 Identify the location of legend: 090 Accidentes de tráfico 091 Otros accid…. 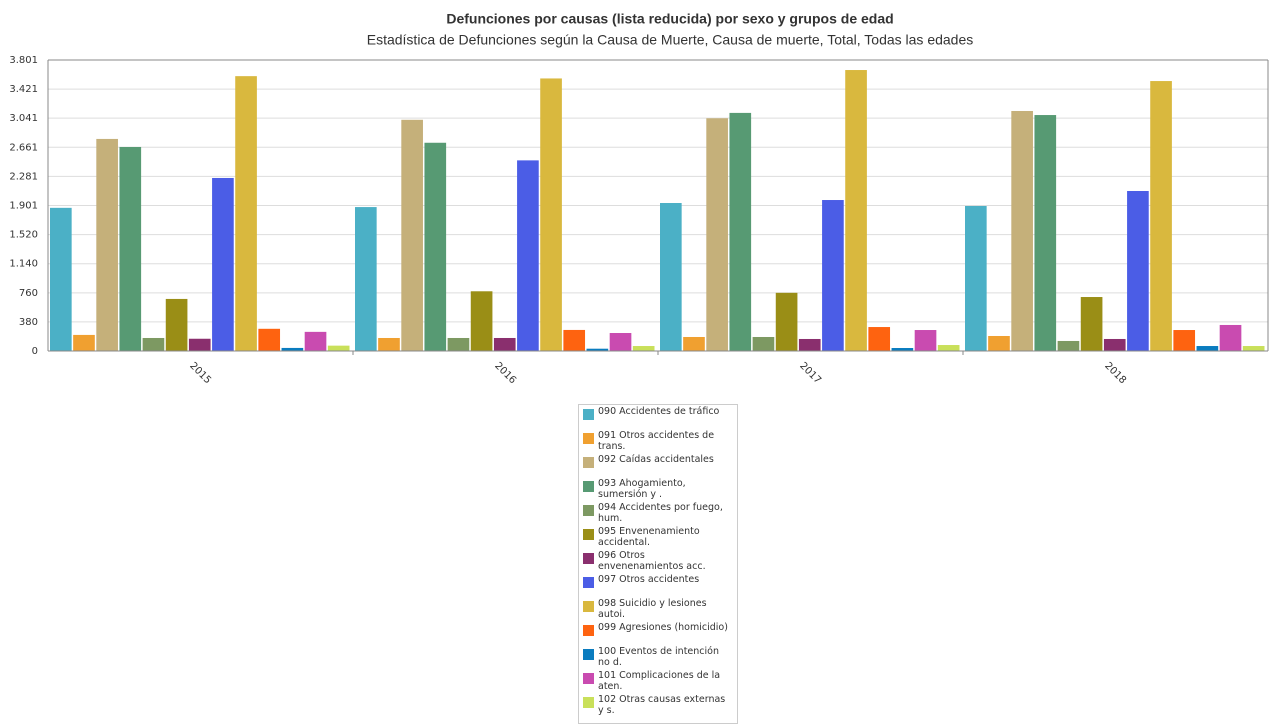
(658, 564).